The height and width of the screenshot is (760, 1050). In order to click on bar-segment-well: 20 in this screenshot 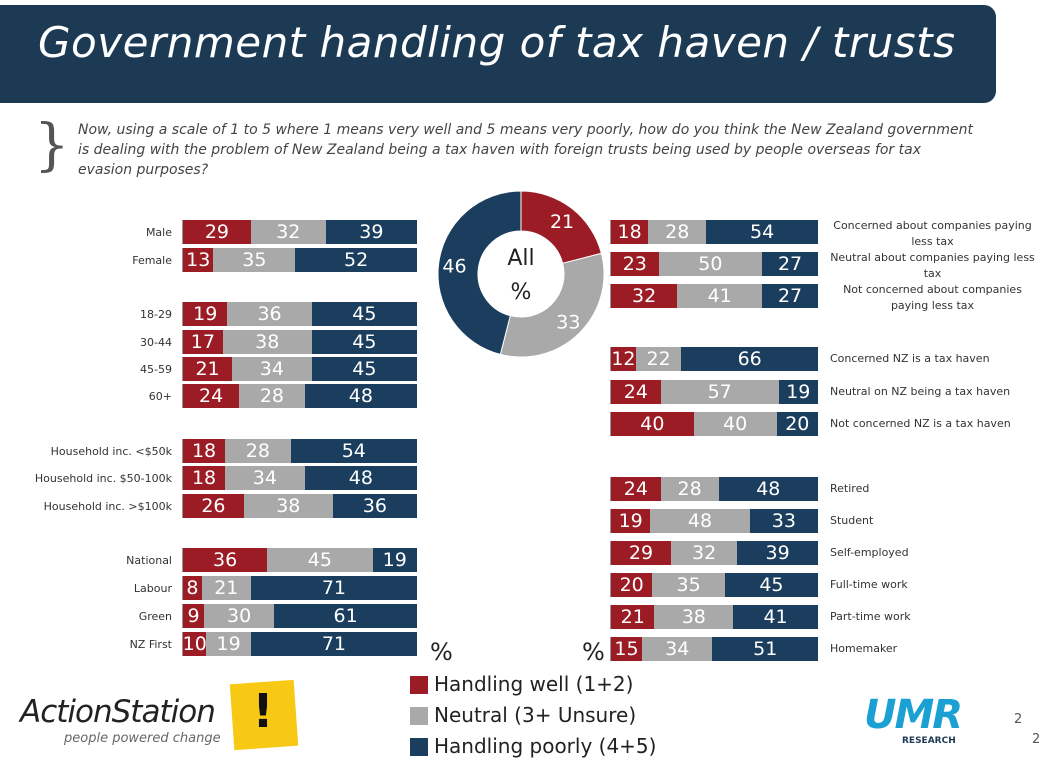, I will do `click(632, 585)`.